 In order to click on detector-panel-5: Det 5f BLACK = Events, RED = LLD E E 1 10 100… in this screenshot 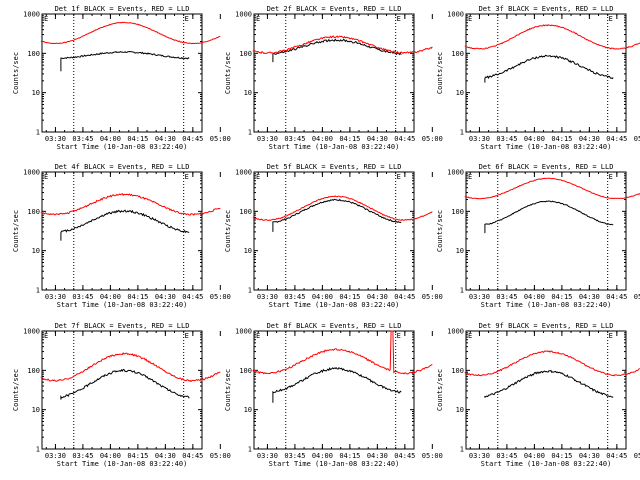, I will do `click(333, 236)`.